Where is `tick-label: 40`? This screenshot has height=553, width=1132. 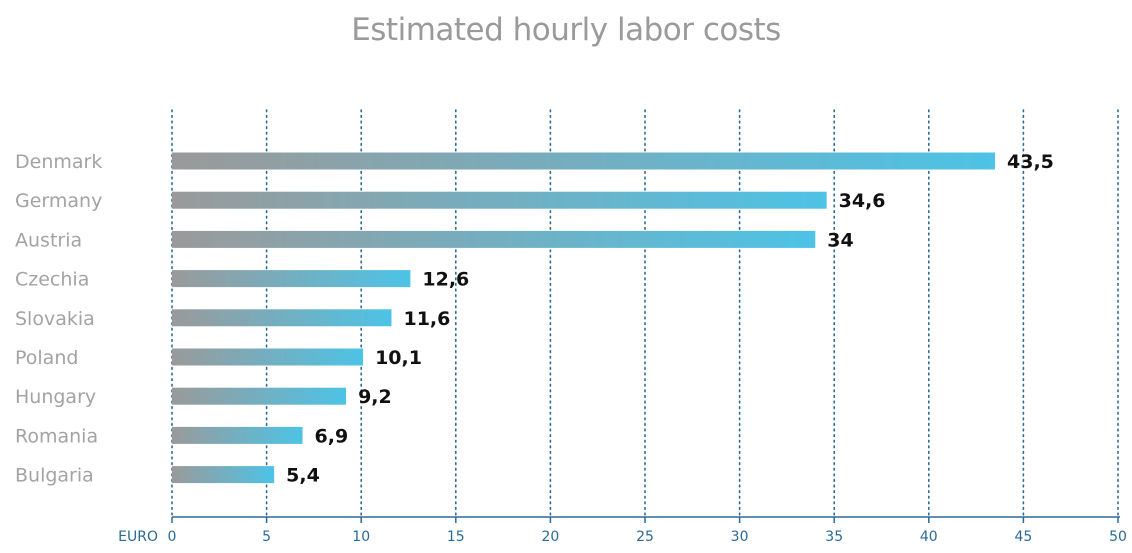 tick-label: 40 is located at coordinates (929, 537).